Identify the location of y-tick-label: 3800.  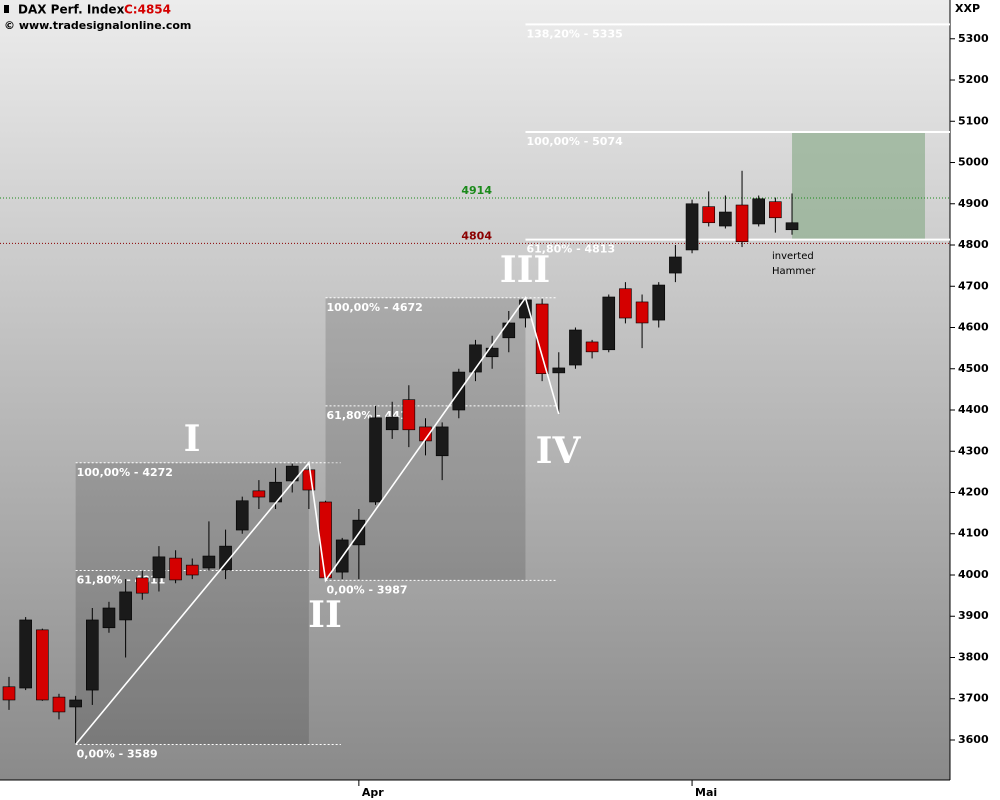
(973, 656).